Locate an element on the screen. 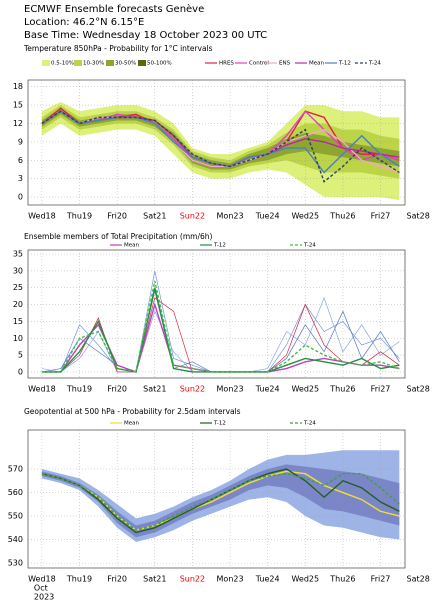 This screenshot has width=440, height=600. y-tick-label: 550 is located at coordinates (15, 516).